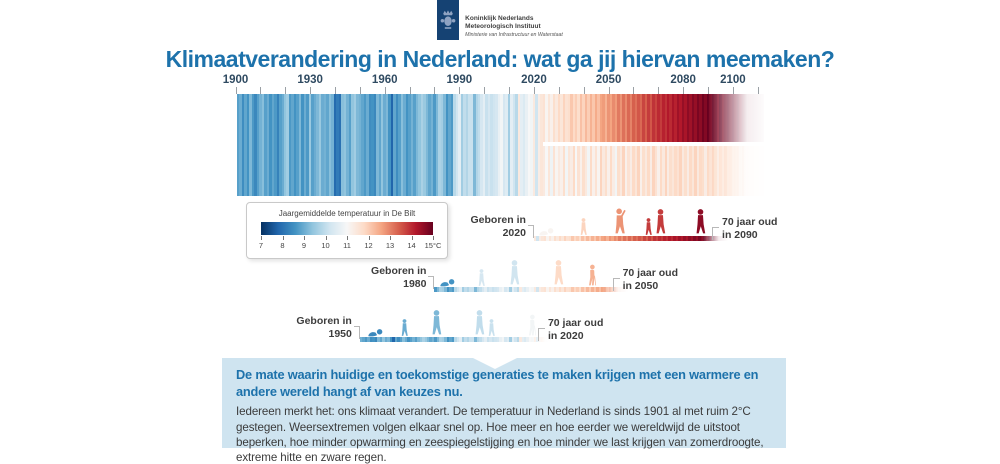 The width and height of the screenshot is (1000, 464). Describe the element at coordinates (261, 245) in the screenshot. I see `legend-tick-label: 7` at that location.